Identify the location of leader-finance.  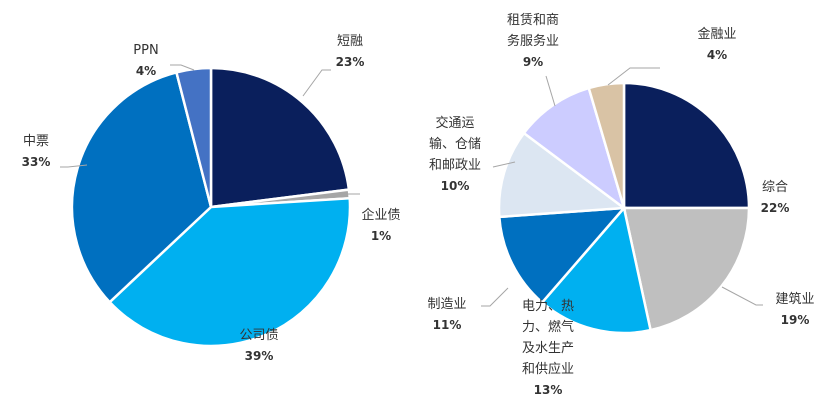
(633, 76).